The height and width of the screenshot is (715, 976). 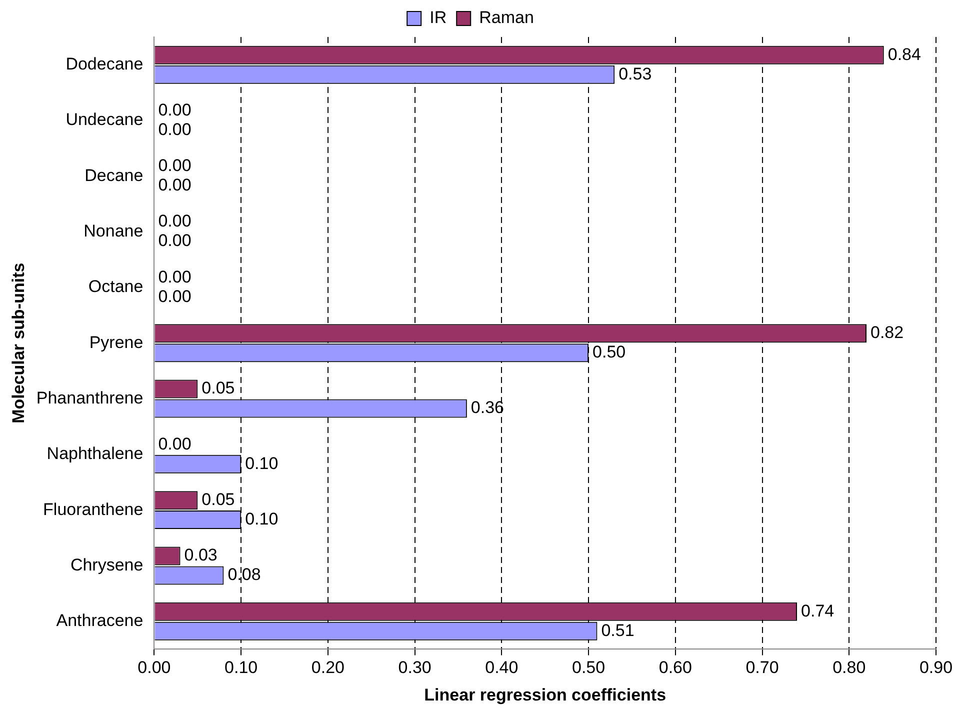 I want to click on data-label: 0.82, so click(x=887, y=332).